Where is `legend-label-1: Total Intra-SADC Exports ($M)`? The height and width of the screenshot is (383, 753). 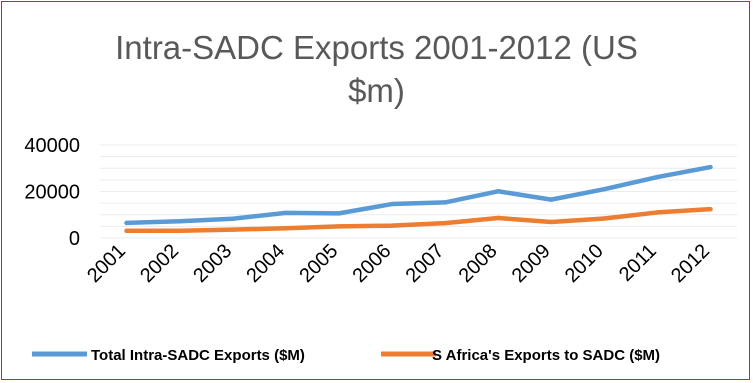
legend-label-1: Total Intra-SADC Exports ($M) is located at coordinates (198, 355).